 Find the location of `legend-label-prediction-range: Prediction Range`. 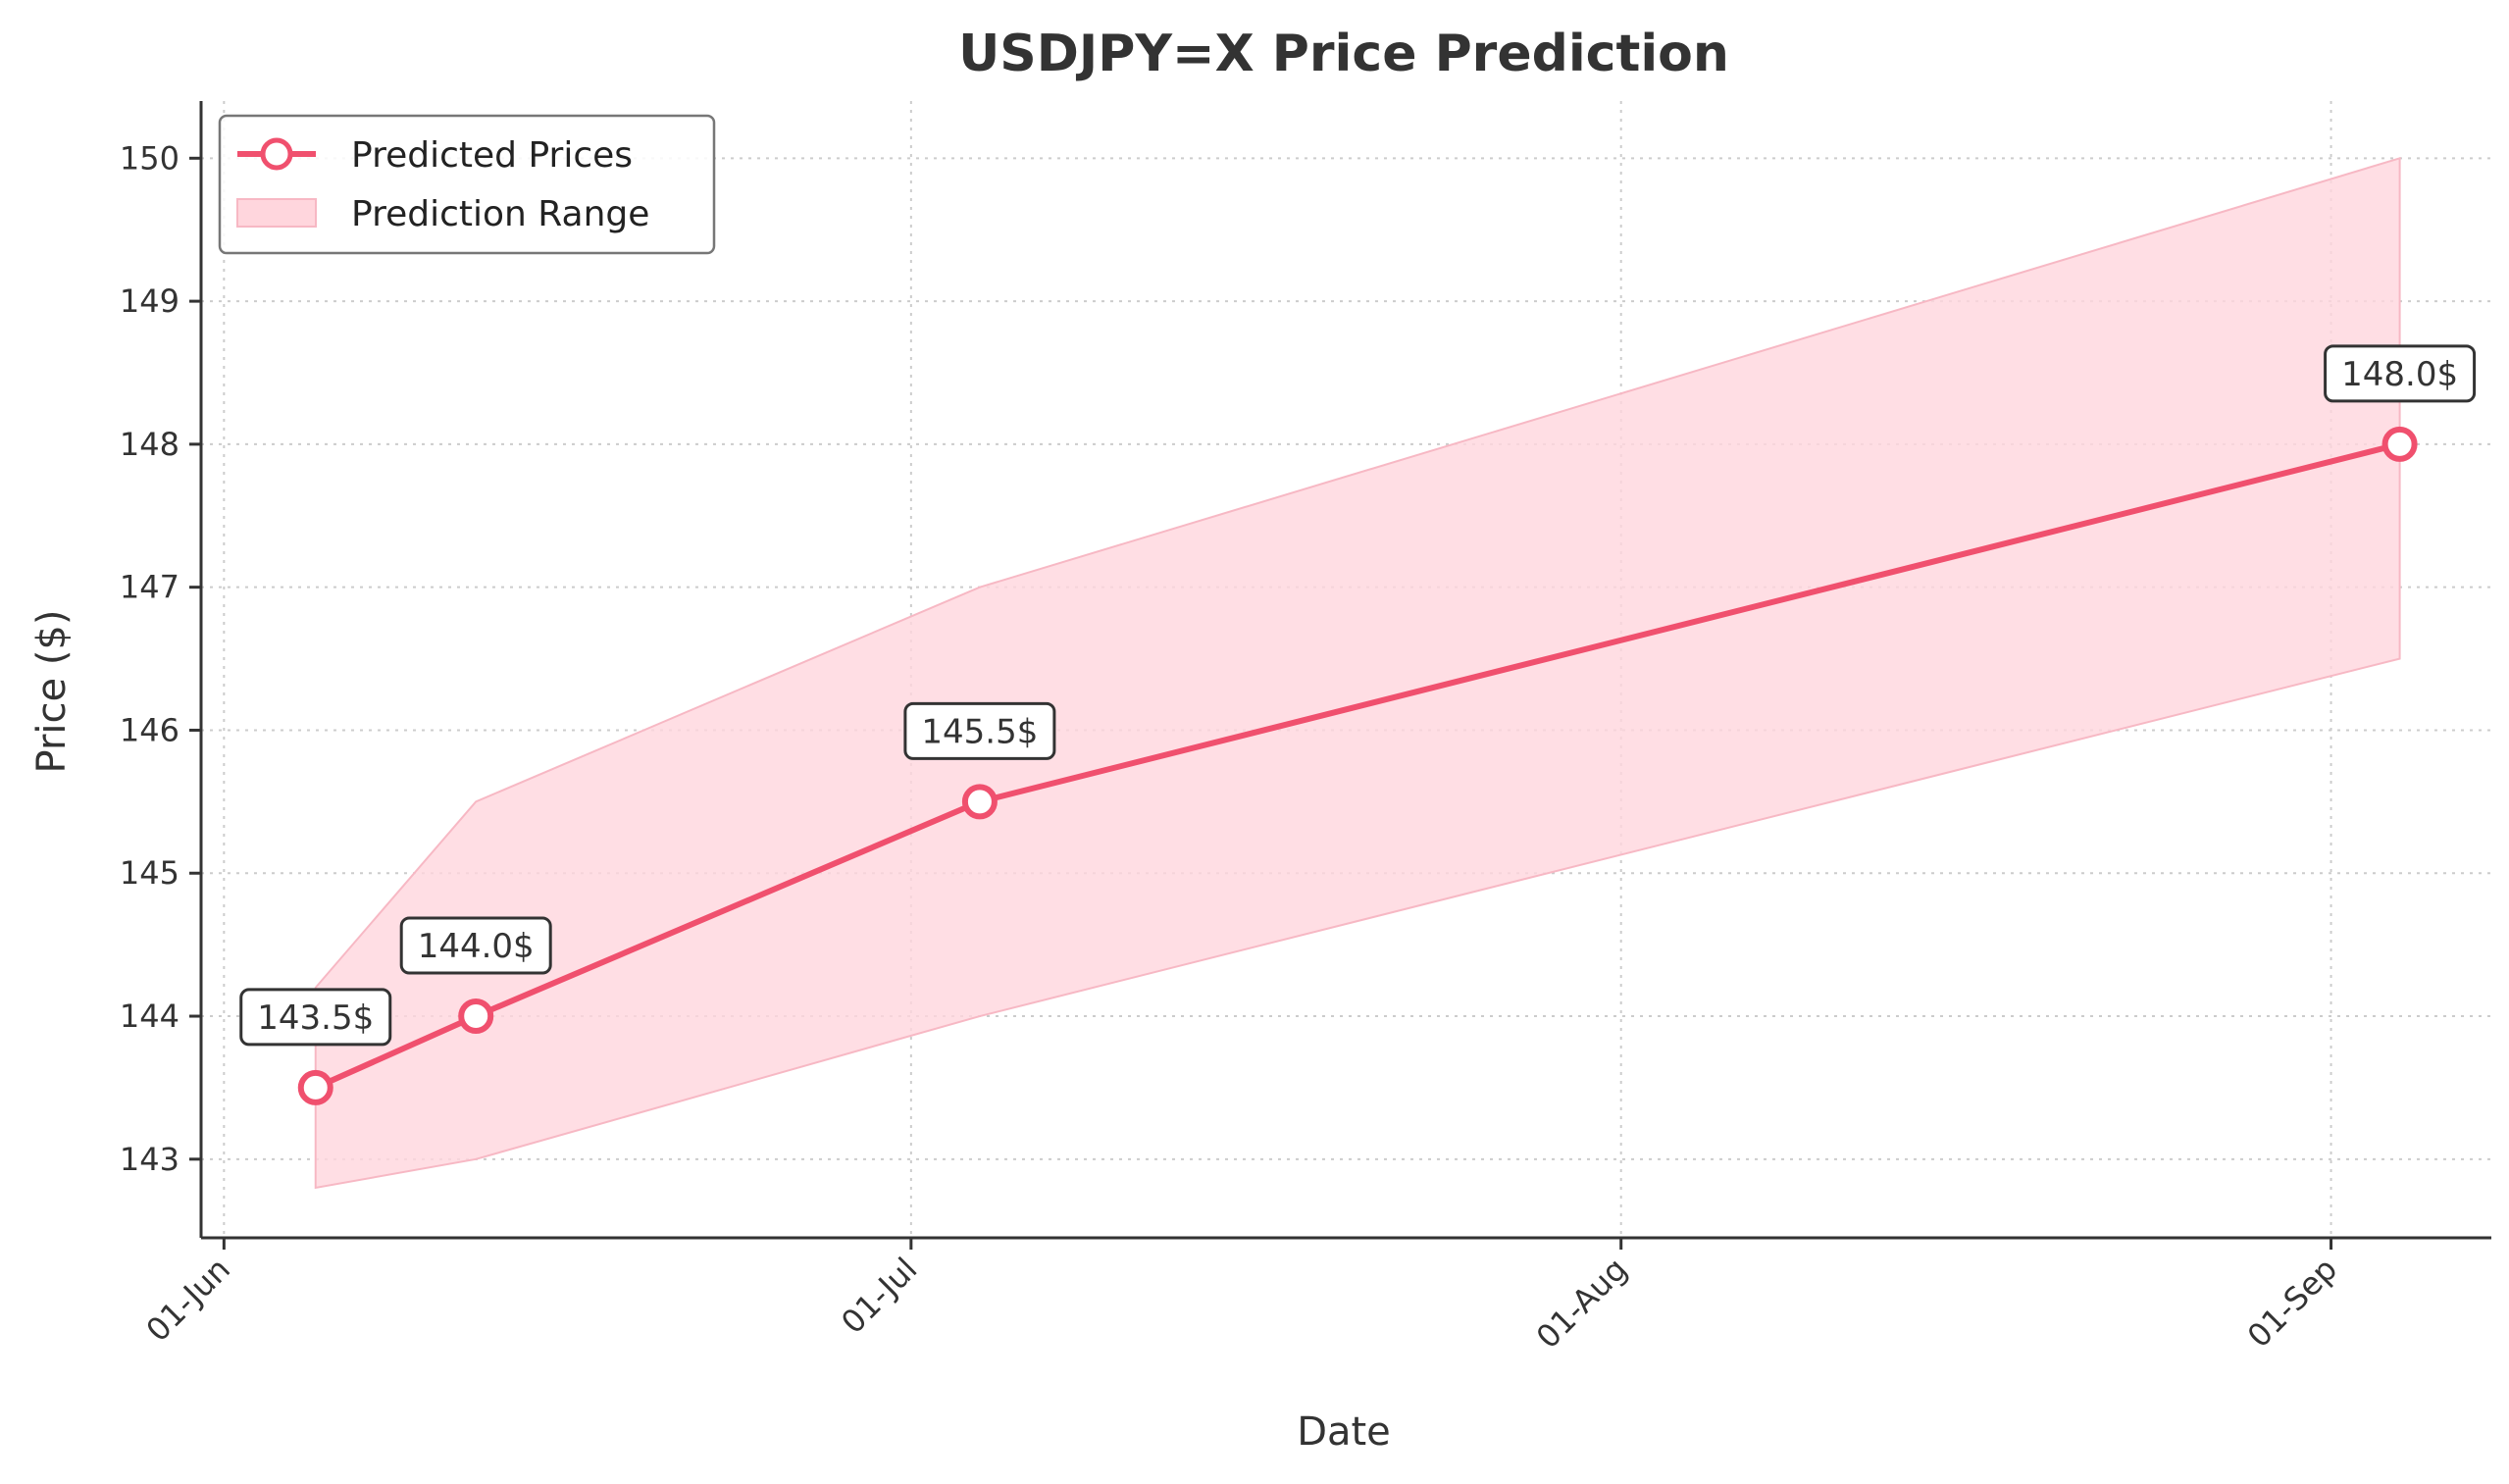

legend-label-prediction-range: Prediction Range is located at coordinates (500, 214).